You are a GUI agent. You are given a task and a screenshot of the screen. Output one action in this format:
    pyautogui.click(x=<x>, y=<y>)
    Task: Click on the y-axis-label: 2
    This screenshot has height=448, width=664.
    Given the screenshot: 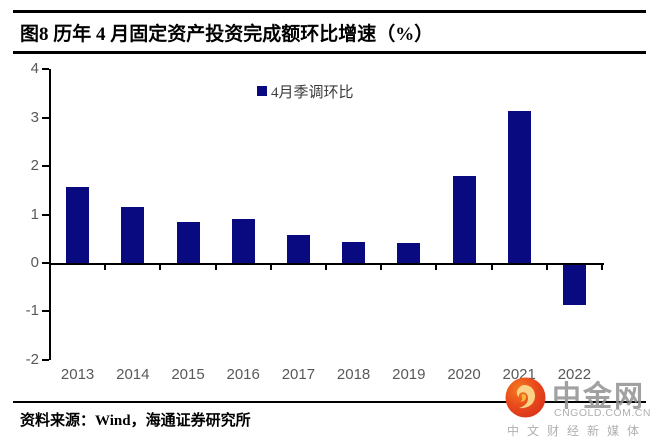 What is the action you would take?
    pyautogui.click(x=34, y=166)
    